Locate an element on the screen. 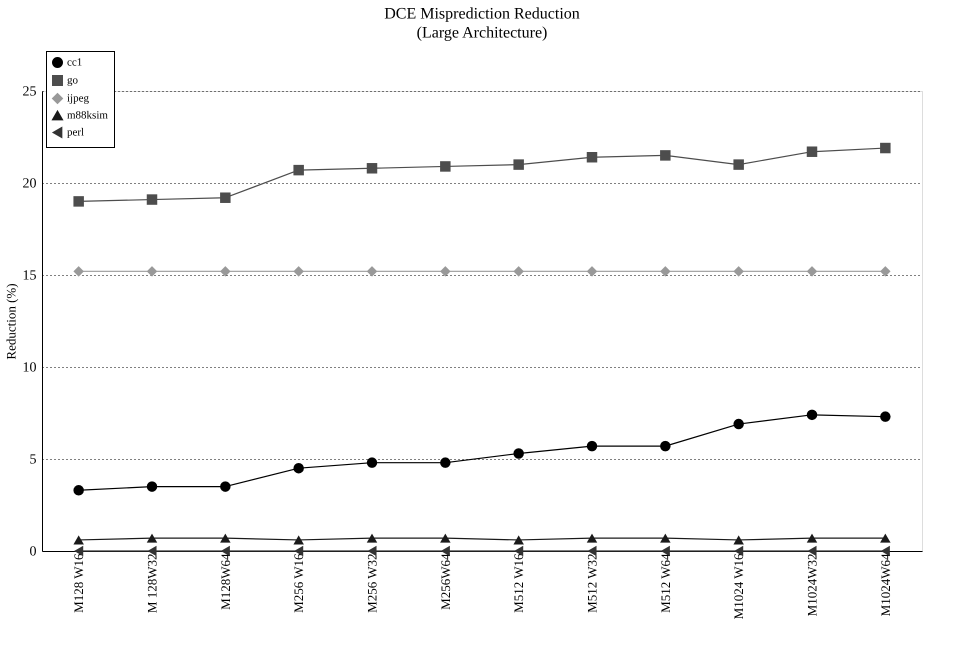  x-tick-label: M512 W16 is located at coordinates (518, 583).